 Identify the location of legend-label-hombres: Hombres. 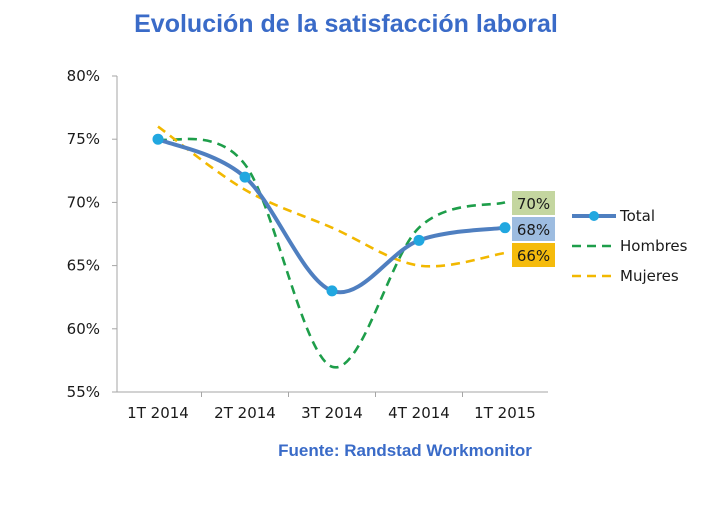
(654, 246).